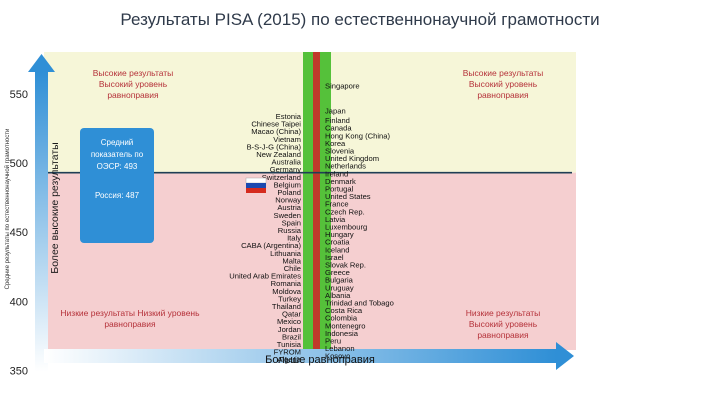  Describe the element at coordinates (337, 249) in the screenshot. I see `country-label: Iceland` at that location.